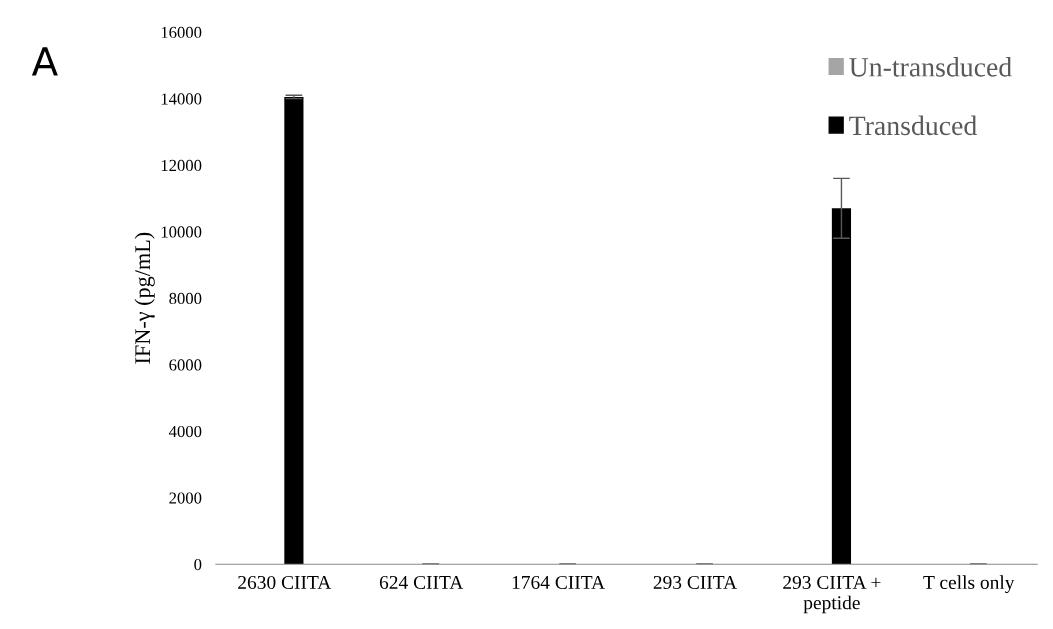  I want to click on x-tick-label: T cells only, so click(969, 584).